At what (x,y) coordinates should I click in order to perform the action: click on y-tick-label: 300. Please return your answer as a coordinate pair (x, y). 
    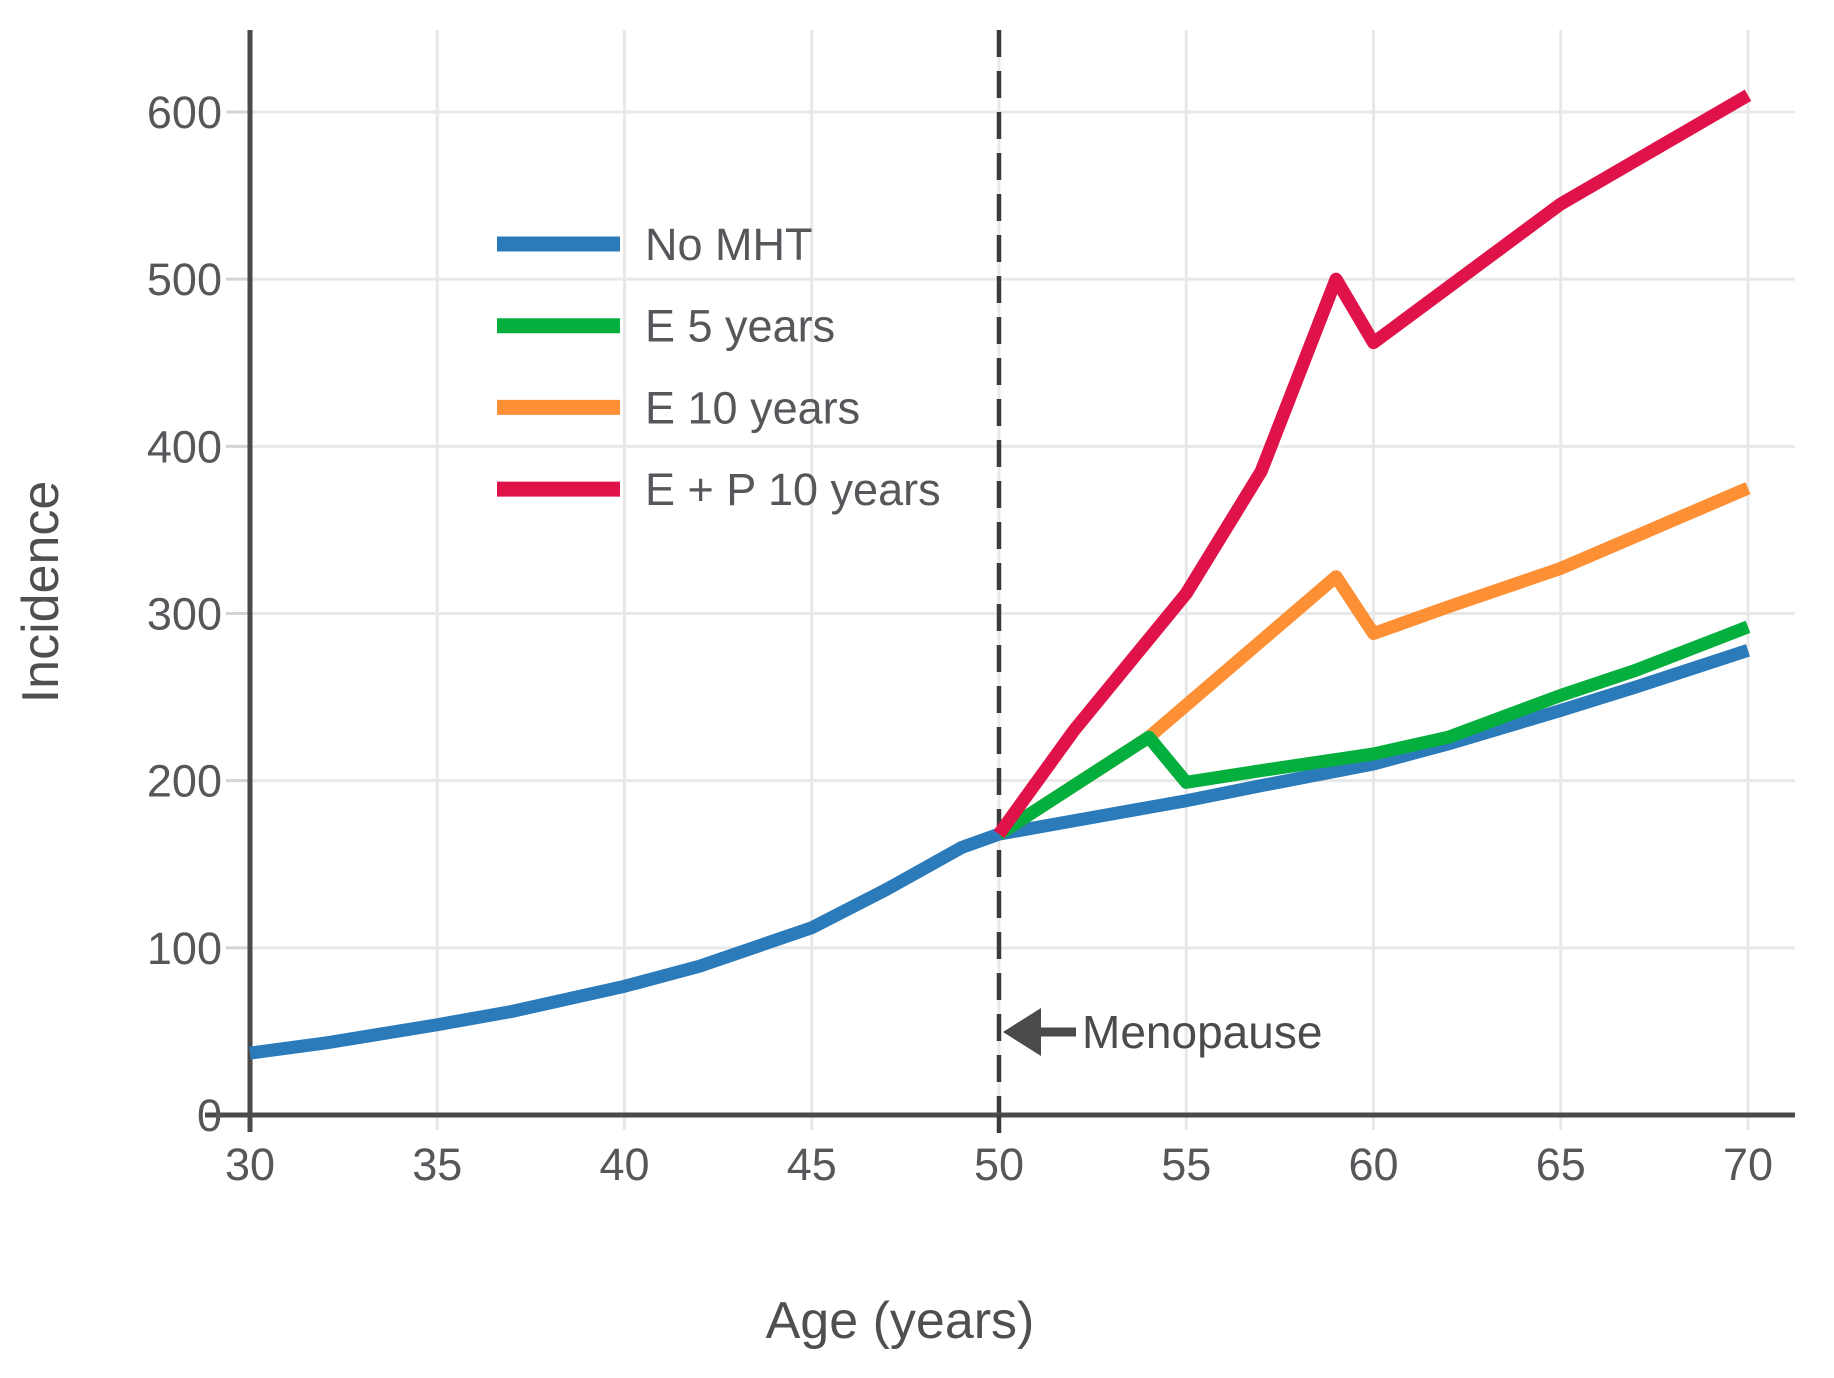
    Looking at the image, I should click on (184, 614).